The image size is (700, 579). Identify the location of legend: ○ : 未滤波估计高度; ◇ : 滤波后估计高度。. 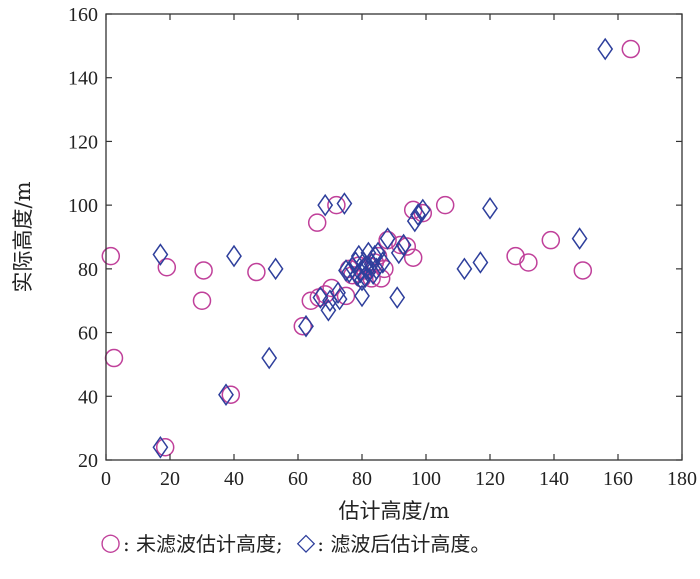
(400, 542).